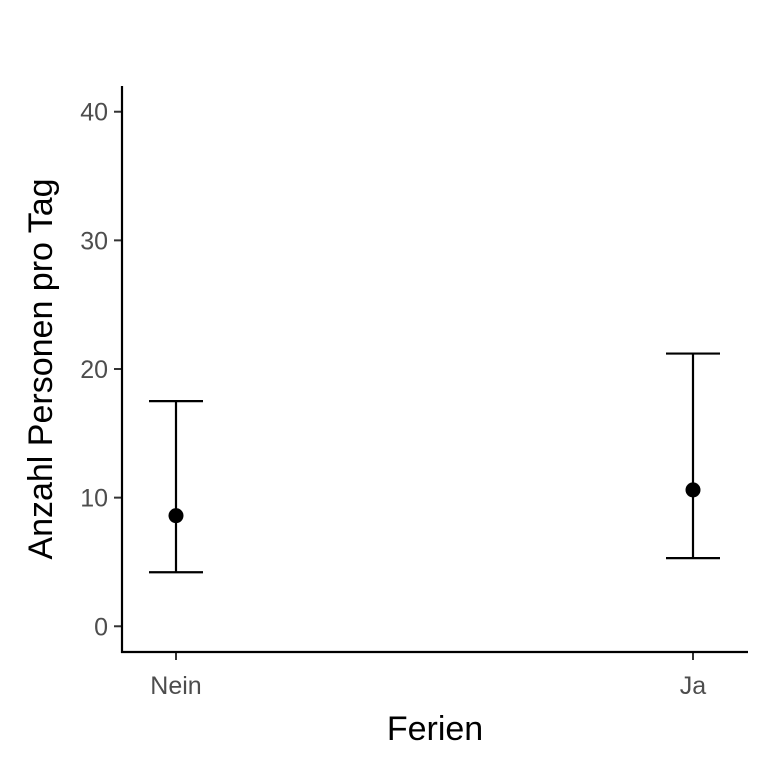 This screenshot has width=768, height=768. I want to click on y-axis-ticks: 0 10 20 30 40, so click(101, 370).